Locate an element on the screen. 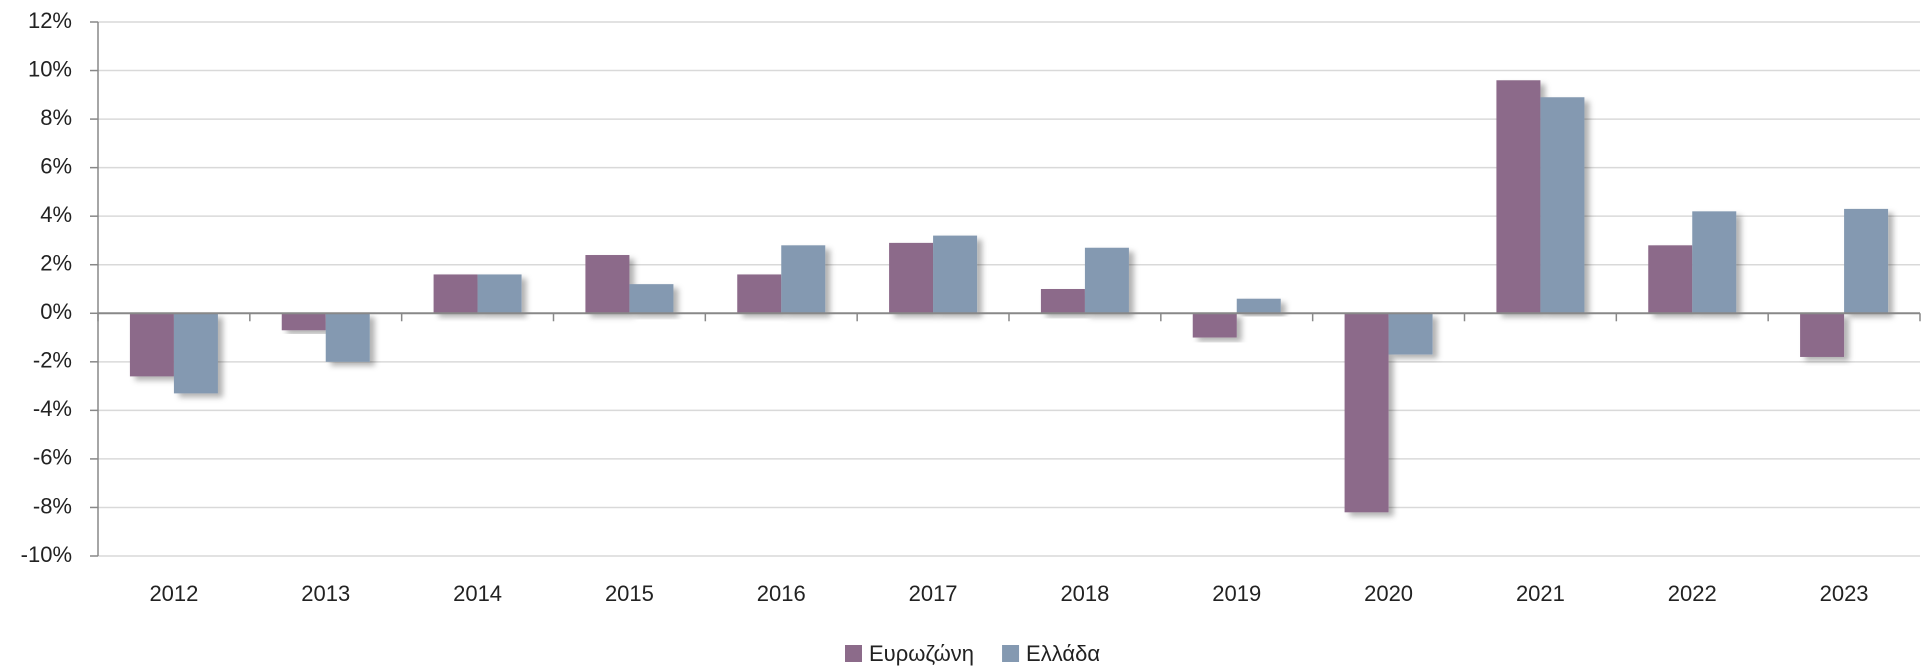 This screenshot has height=666, width=1924. x-tick-label: 2013 is located at coordinates (325, 593).